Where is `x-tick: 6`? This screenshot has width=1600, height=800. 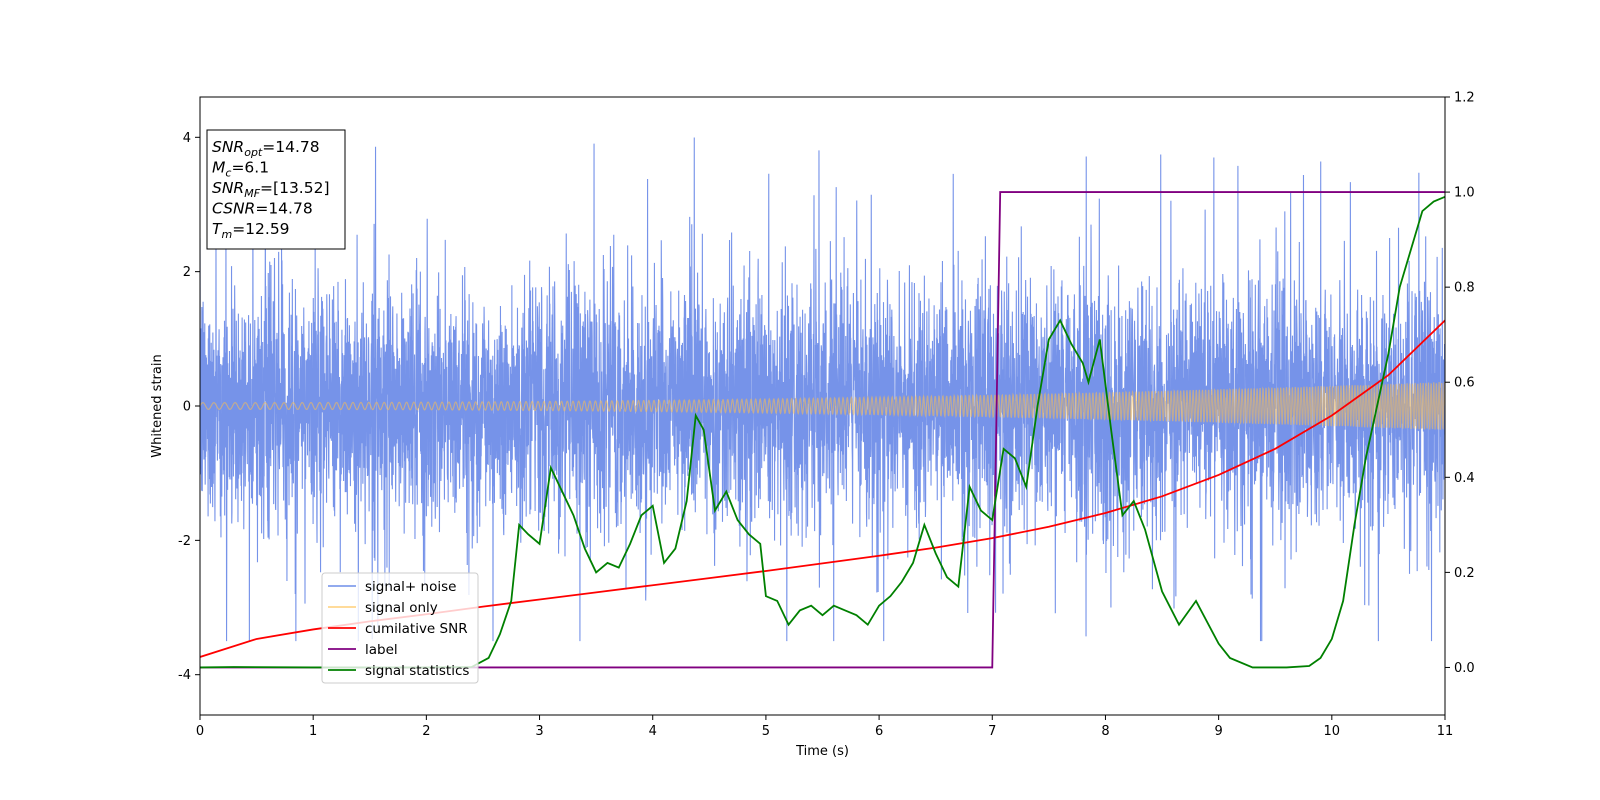 x-tick: 6 is located at coordinates (879, 727).